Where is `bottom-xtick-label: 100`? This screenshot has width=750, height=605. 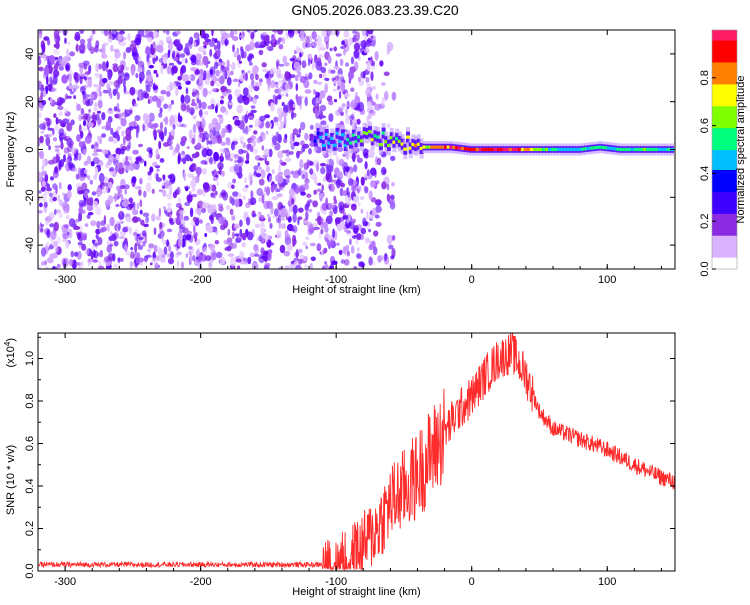 bottom-xtick-label: 100 is located at coordinates (607, 582).